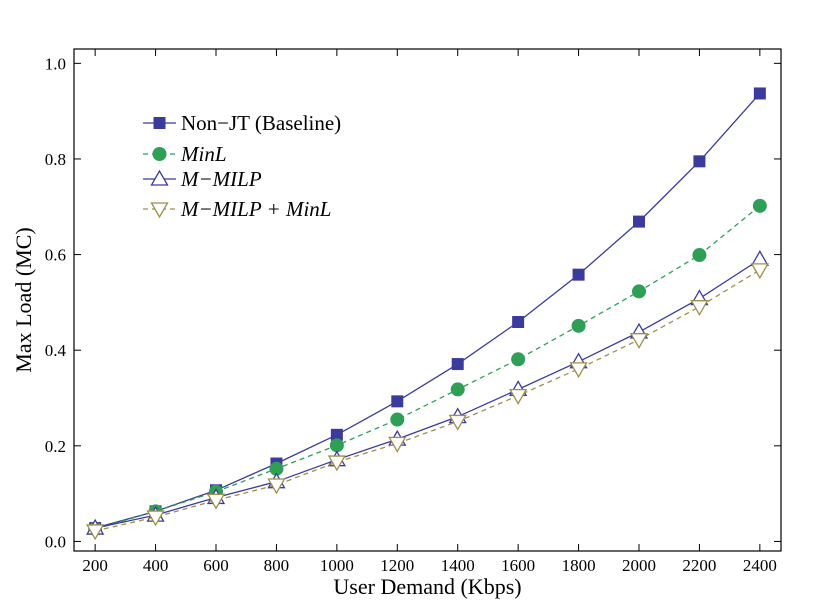  What do you see at coordinates (277, 565) in the screenshot?
I see `x-tick-label: 800` at bounding box center [277, 565].